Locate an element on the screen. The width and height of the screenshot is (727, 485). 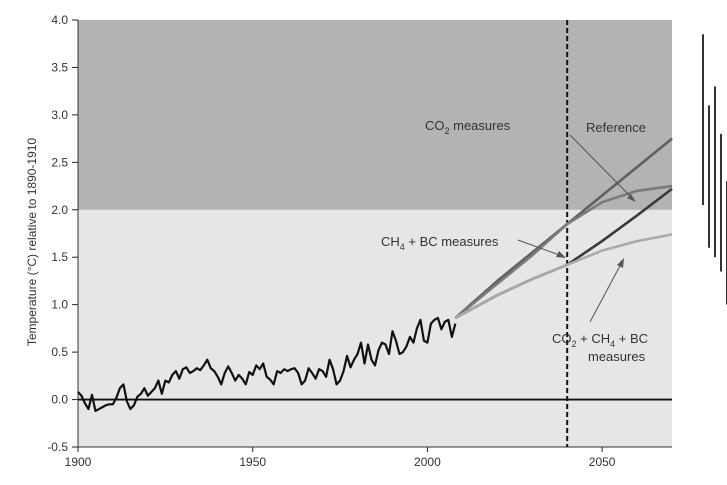
y-axis-ticks: -0.5 0.0 0.5 1.0 1.5 2.0 2.5 3.0 3.5 4.0 is located at coordinates (62, 233).